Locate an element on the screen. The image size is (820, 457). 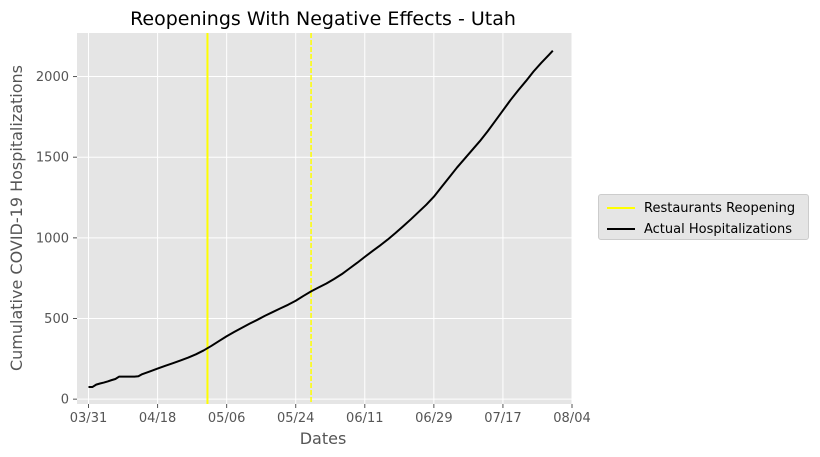
x-tick-label: 05/06 is located at coordinates (226, 418).